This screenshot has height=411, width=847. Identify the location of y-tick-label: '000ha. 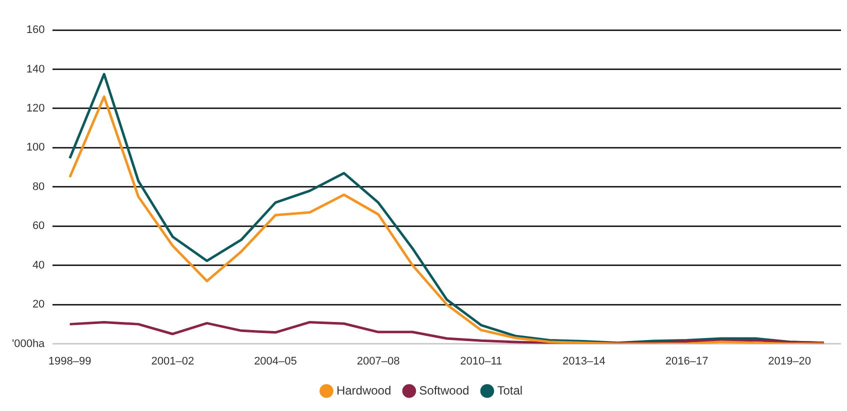
(29, 344).